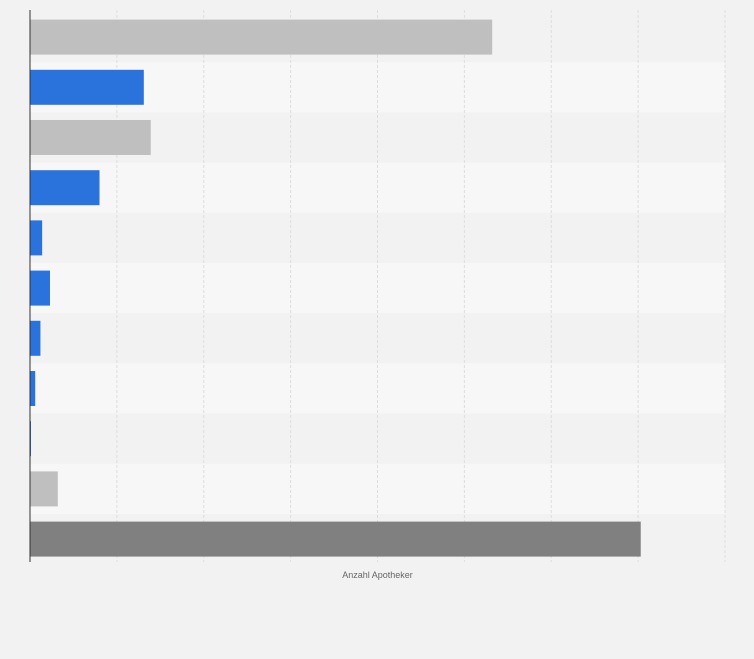 This screenshot has height=659, width=754. What do you see at coordinates (377, 575) in the screenshot?
I see `x-axis-title: Anzahl Apotheker` at bounding box center [377, 575].